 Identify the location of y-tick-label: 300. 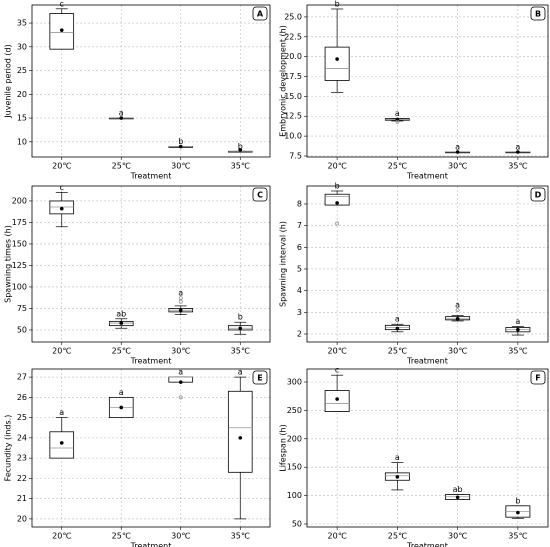
(294, 382).